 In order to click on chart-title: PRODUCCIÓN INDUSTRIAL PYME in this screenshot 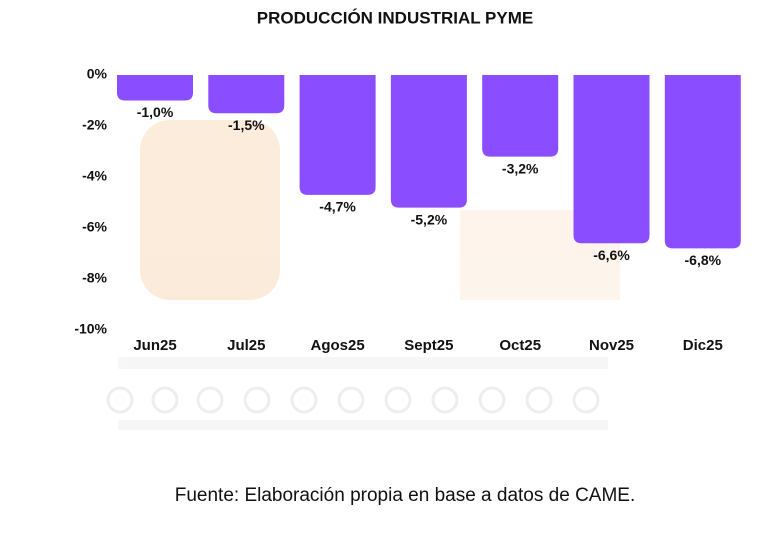, I will do `click(395, 17)`.